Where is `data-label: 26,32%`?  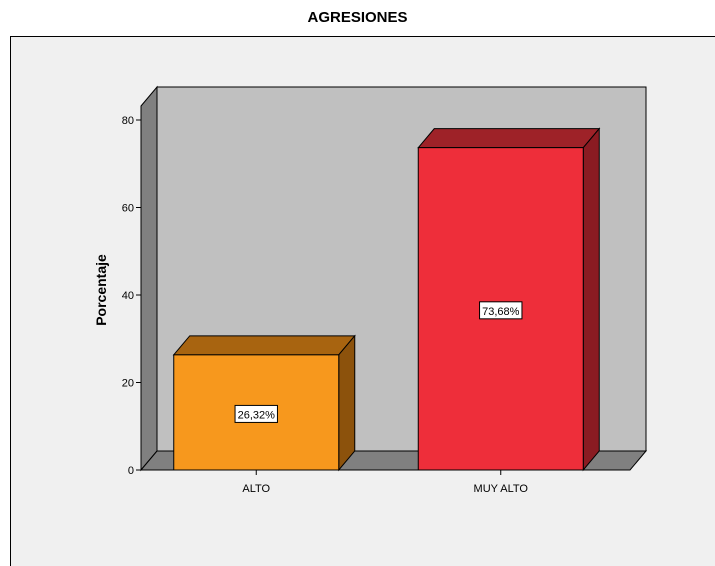 data-label: 26,32% is located at coordinates (257, 415).